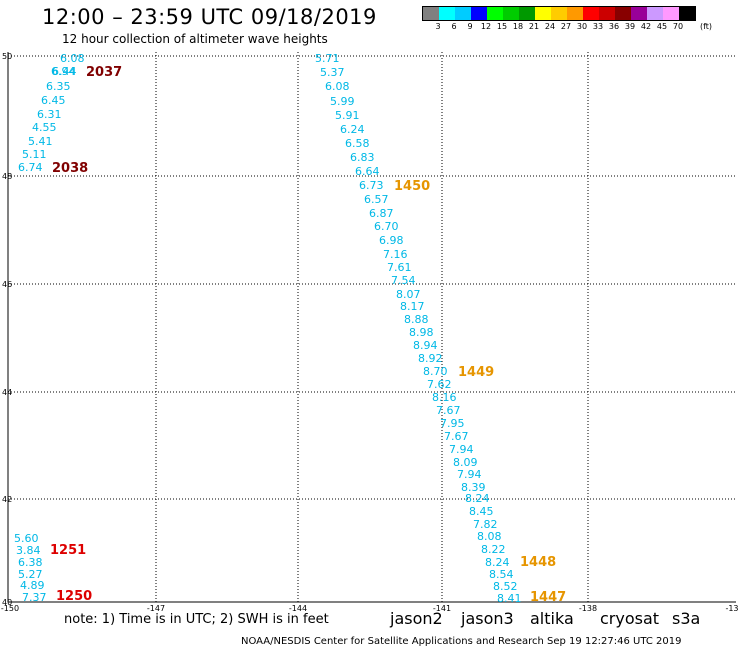 The height and width of the screenshot is (650, 740). I want to click on lat-tick-label: 48, so click(7, 176).